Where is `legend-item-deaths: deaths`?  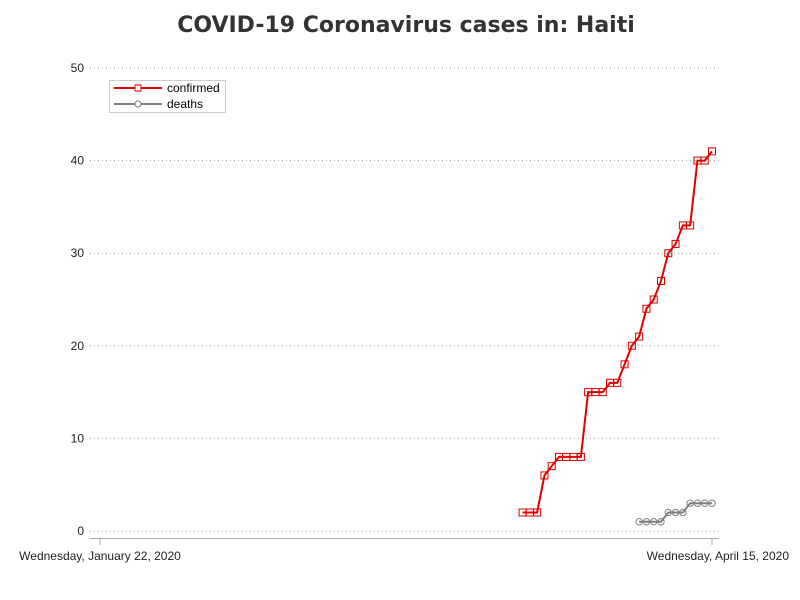
legend-item-deaths: deaths is located at coordinates (158, 104).